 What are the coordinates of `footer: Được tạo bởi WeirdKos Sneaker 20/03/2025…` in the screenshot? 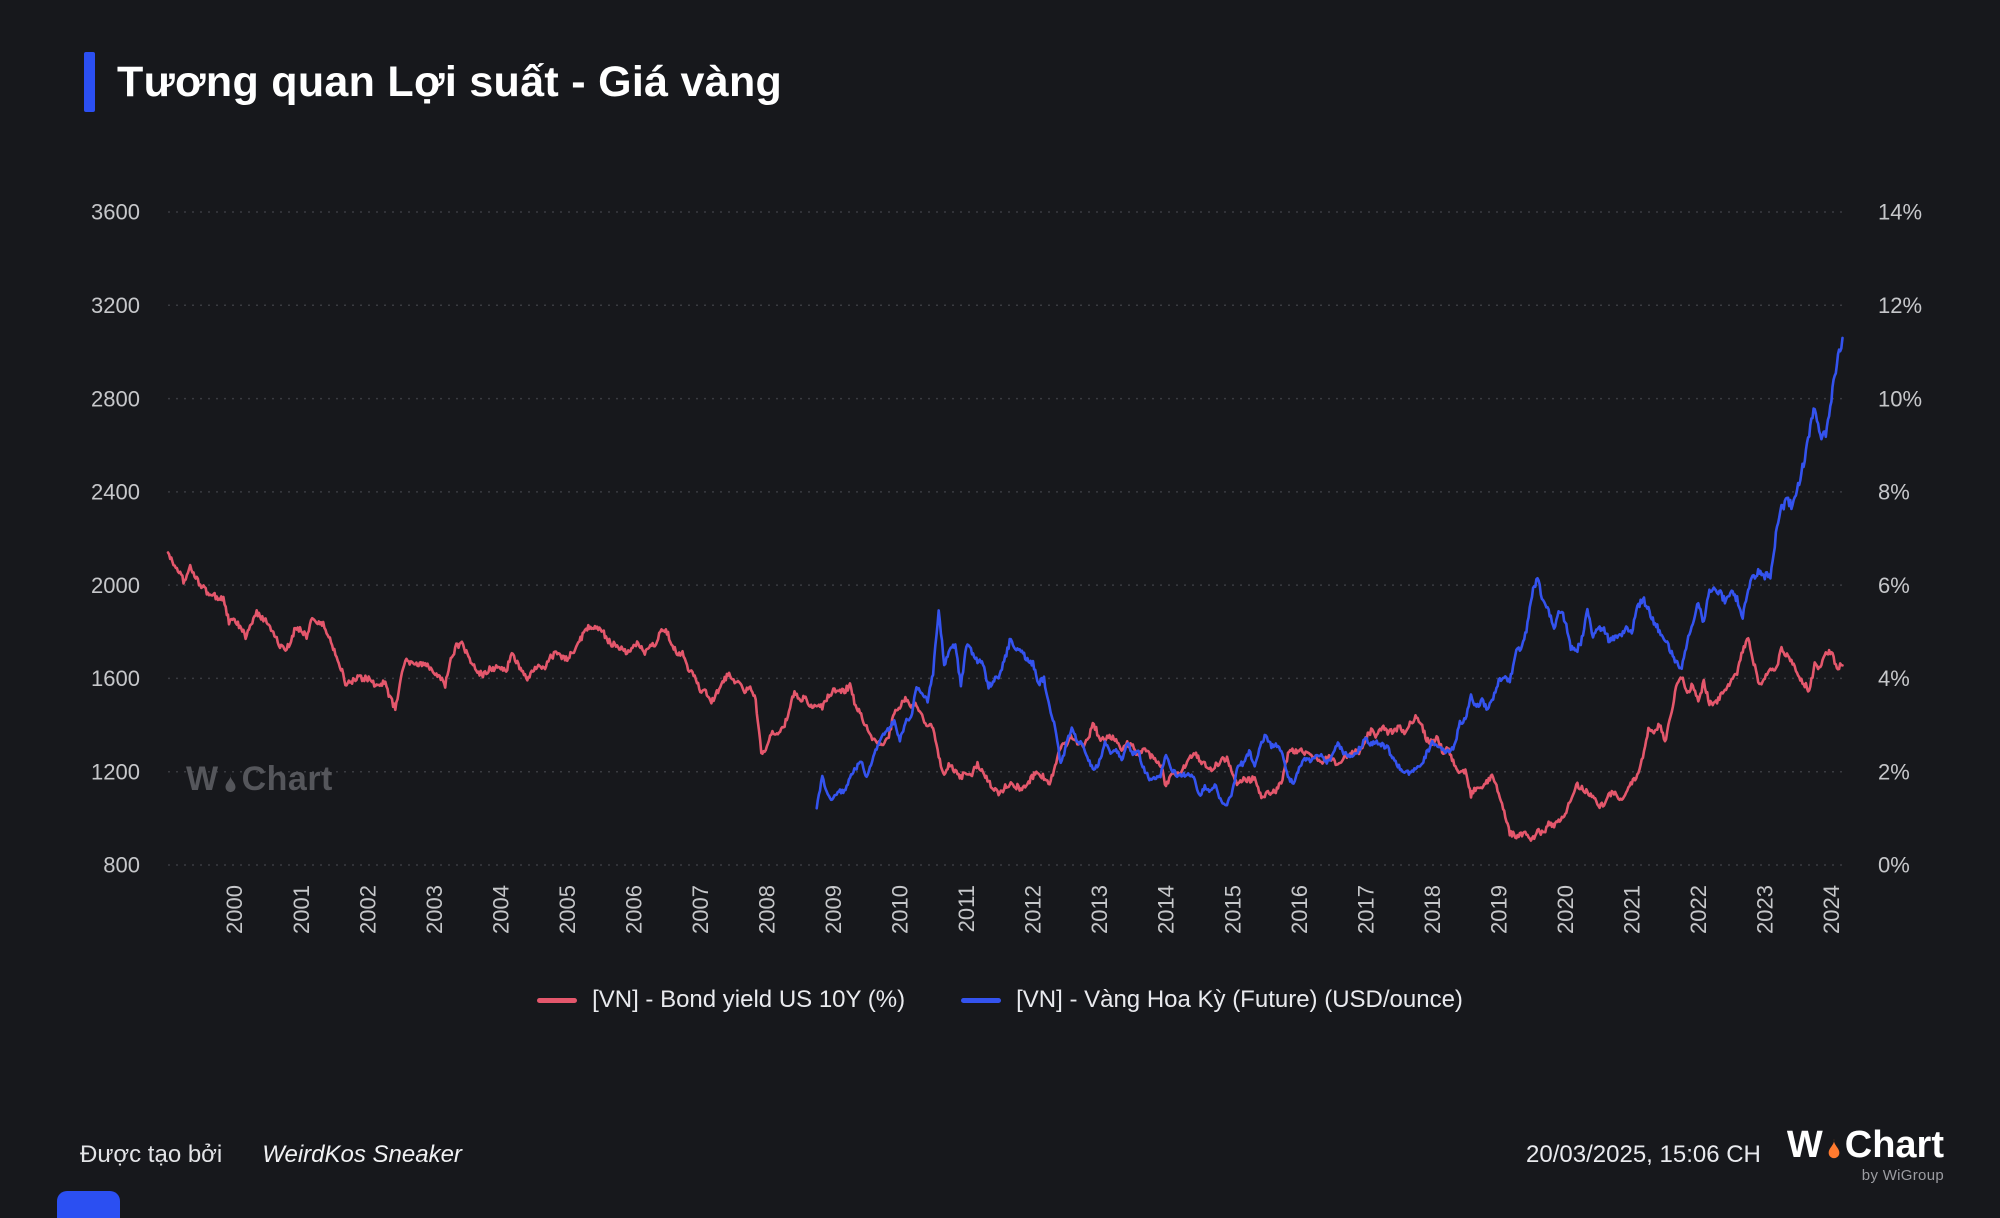 It's located at (1012, 1155).